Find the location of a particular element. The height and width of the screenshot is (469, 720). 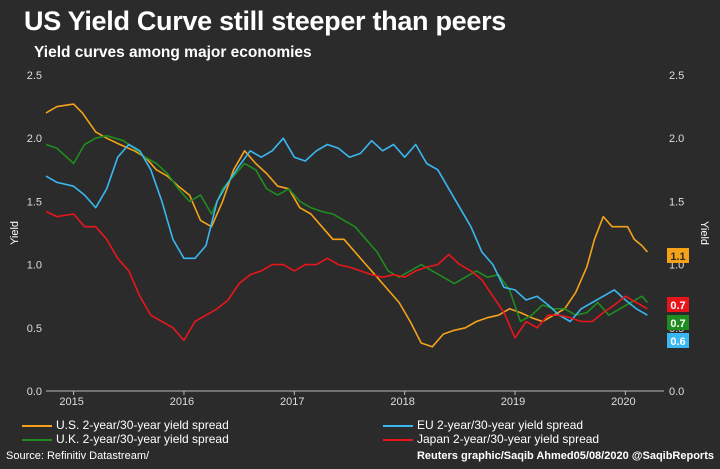

y-axis-title-right: Yield is located at coordinates (704, 233).